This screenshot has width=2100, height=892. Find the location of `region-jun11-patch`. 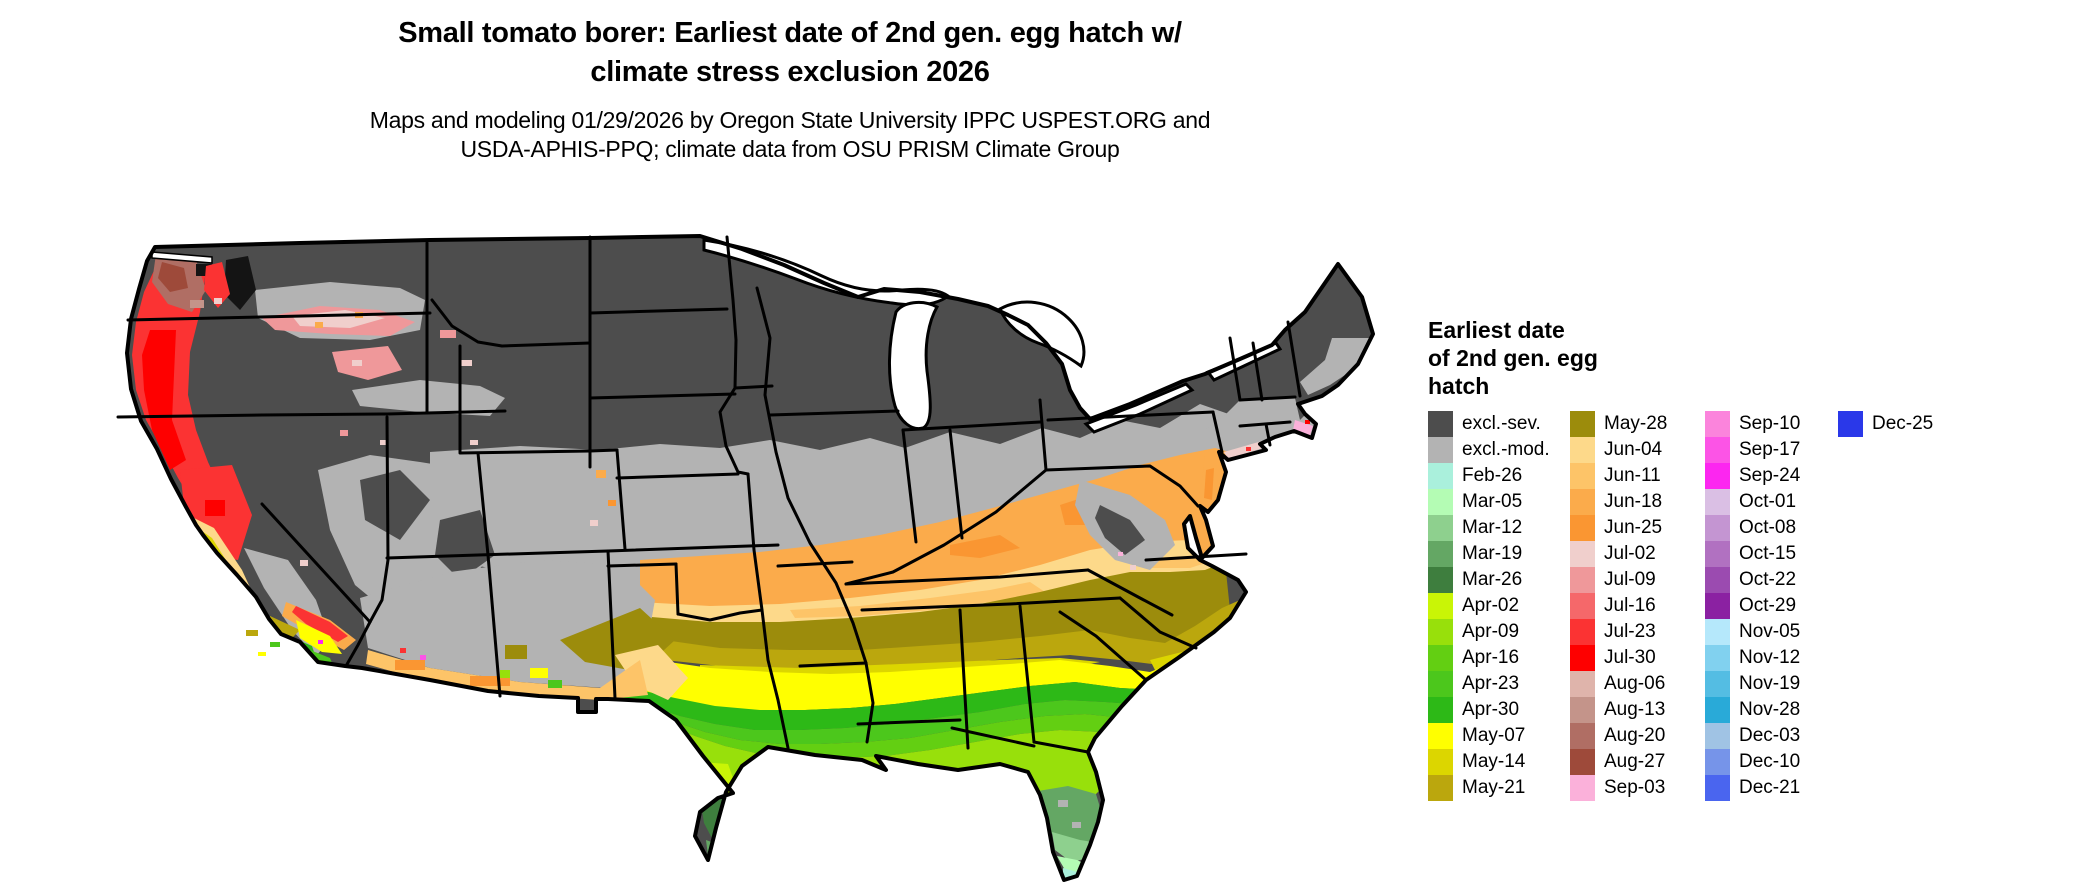

region-jun11-patch is located at coordinates (917, 600).